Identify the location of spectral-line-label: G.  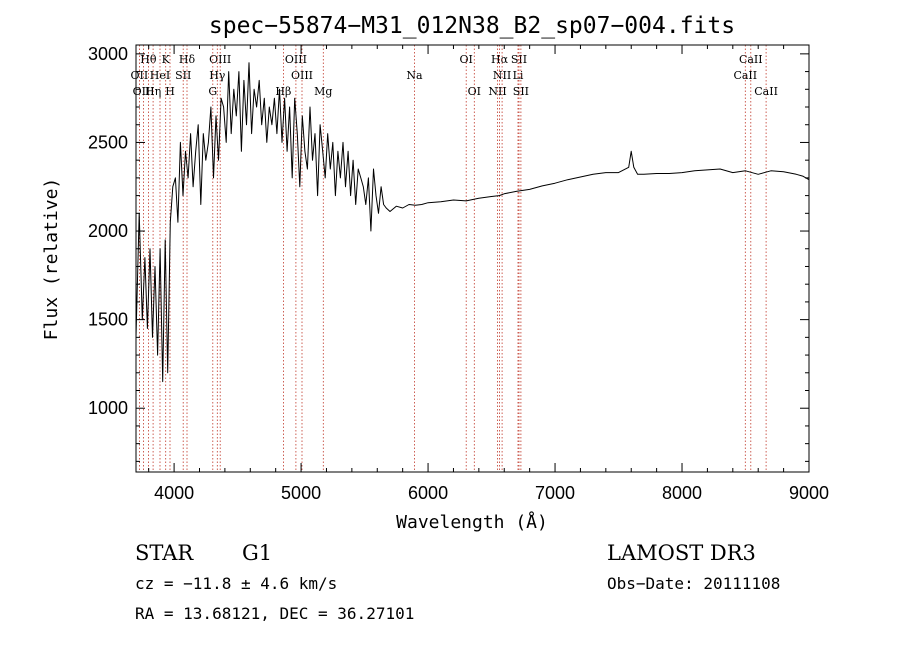
(212, 91).